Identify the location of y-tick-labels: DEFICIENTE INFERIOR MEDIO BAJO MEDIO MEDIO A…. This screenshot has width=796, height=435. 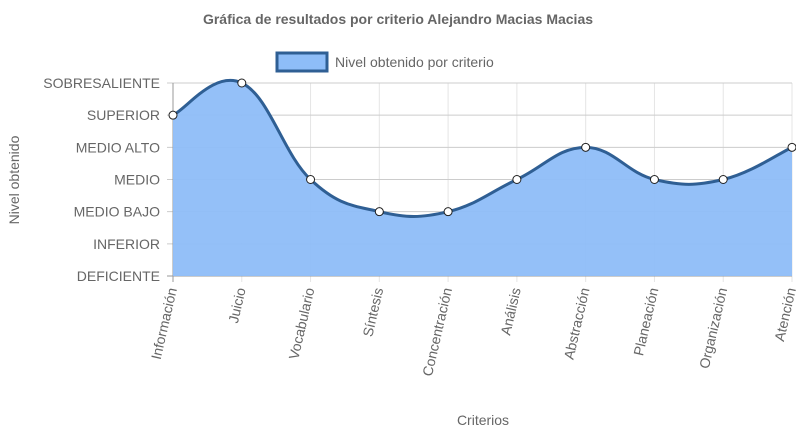
(101, 179).